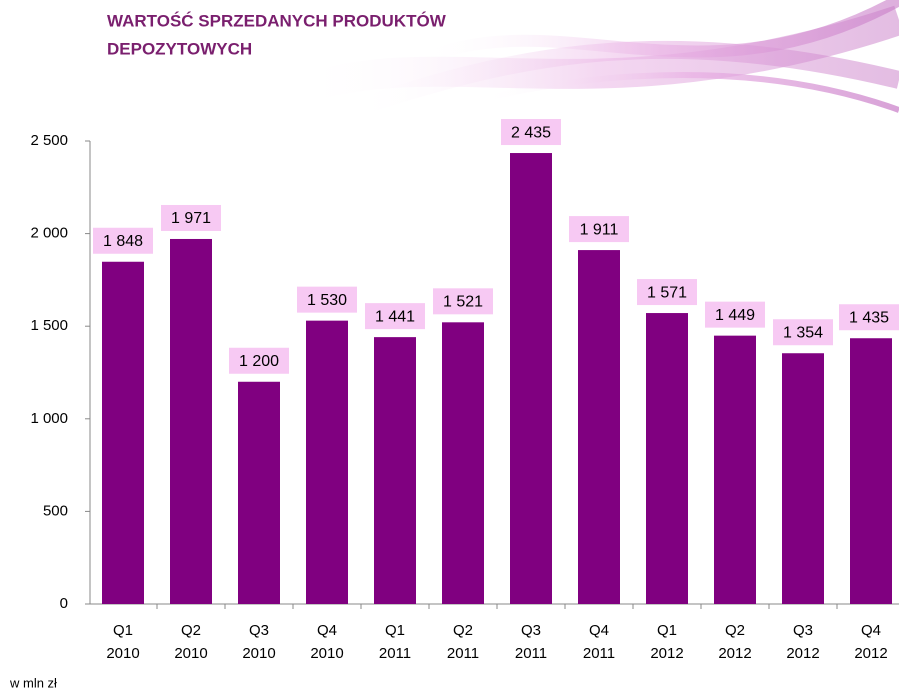 This screenshot has width=899, height=692. What do you see at coordinates (49, 233) in the screenshot?
I see `y-tick-label: 2 000` at bounding box center [49, 233].